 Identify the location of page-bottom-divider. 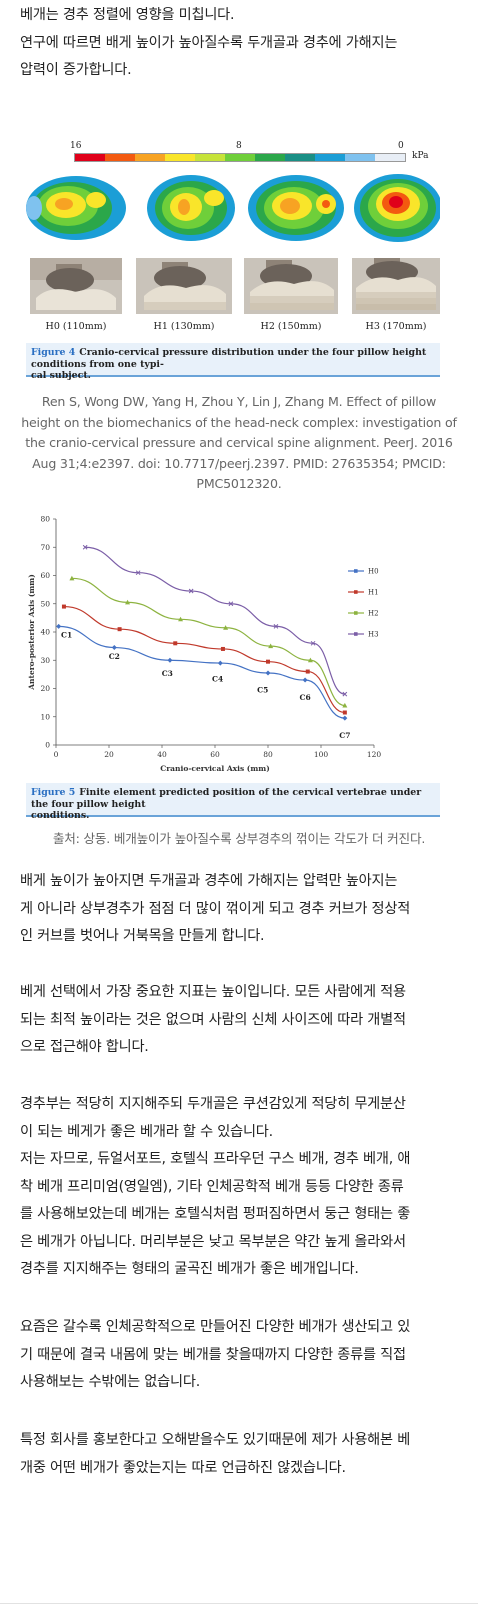
(239, 1603).